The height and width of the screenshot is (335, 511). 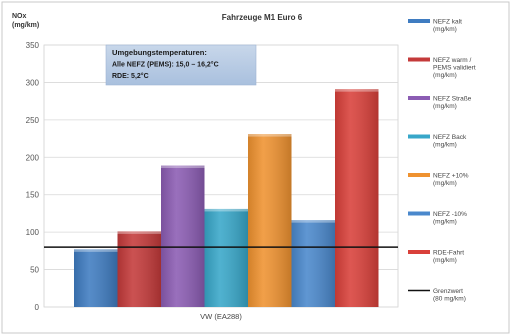 I want to click on y-axis-label: (mg/km), so click(x=25, y=25).